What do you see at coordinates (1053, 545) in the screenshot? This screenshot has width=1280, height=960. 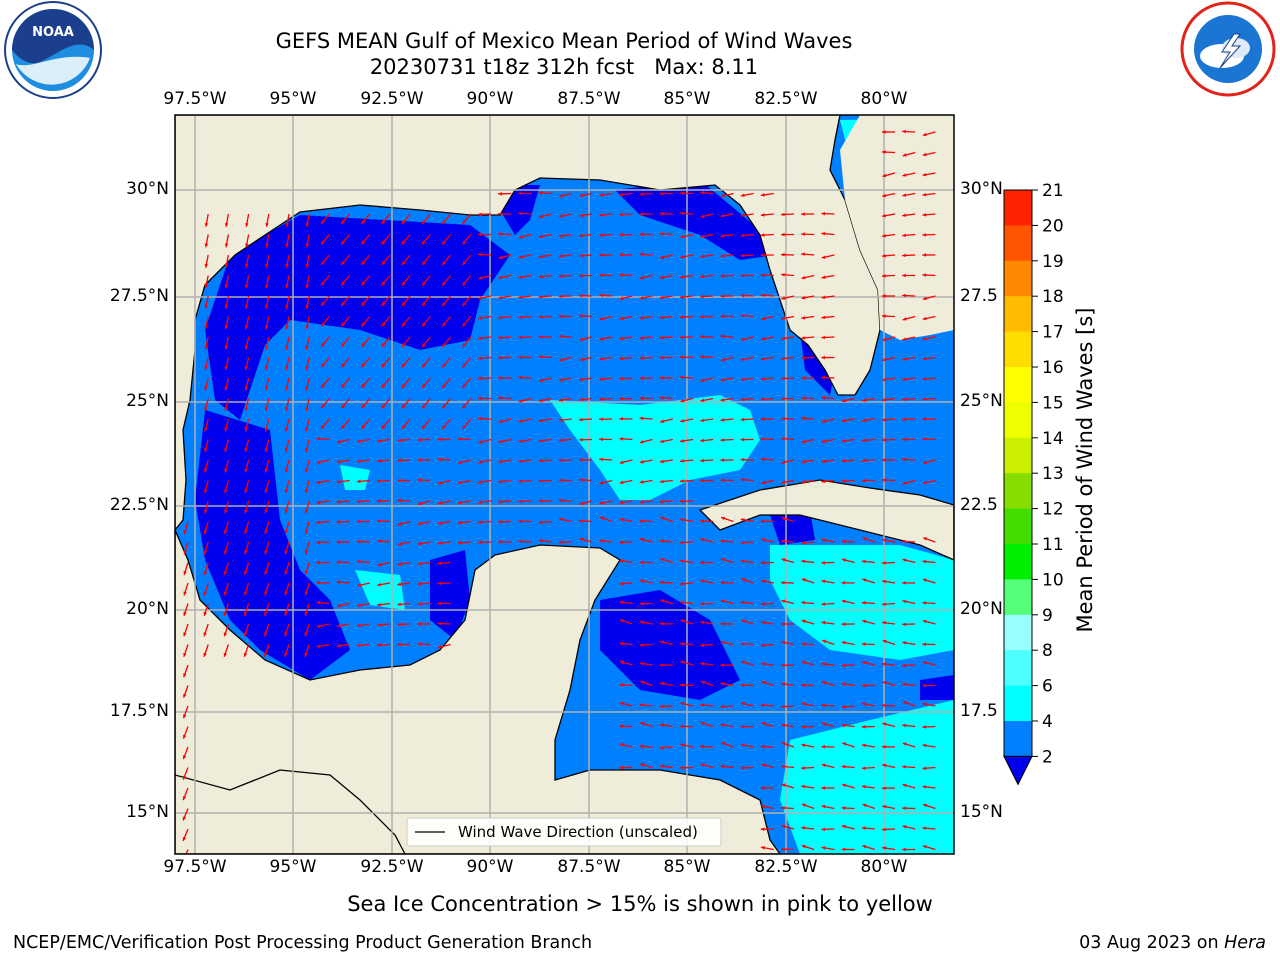 I see `colorbar-tick-label: 11` at bounding box center [1053, 545].